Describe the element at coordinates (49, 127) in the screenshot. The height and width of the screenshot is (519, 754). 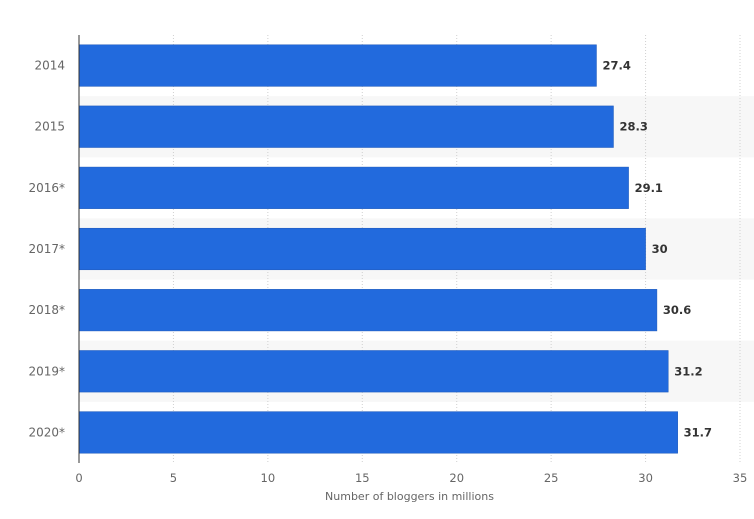
I see `category-label: 2015` at that location.